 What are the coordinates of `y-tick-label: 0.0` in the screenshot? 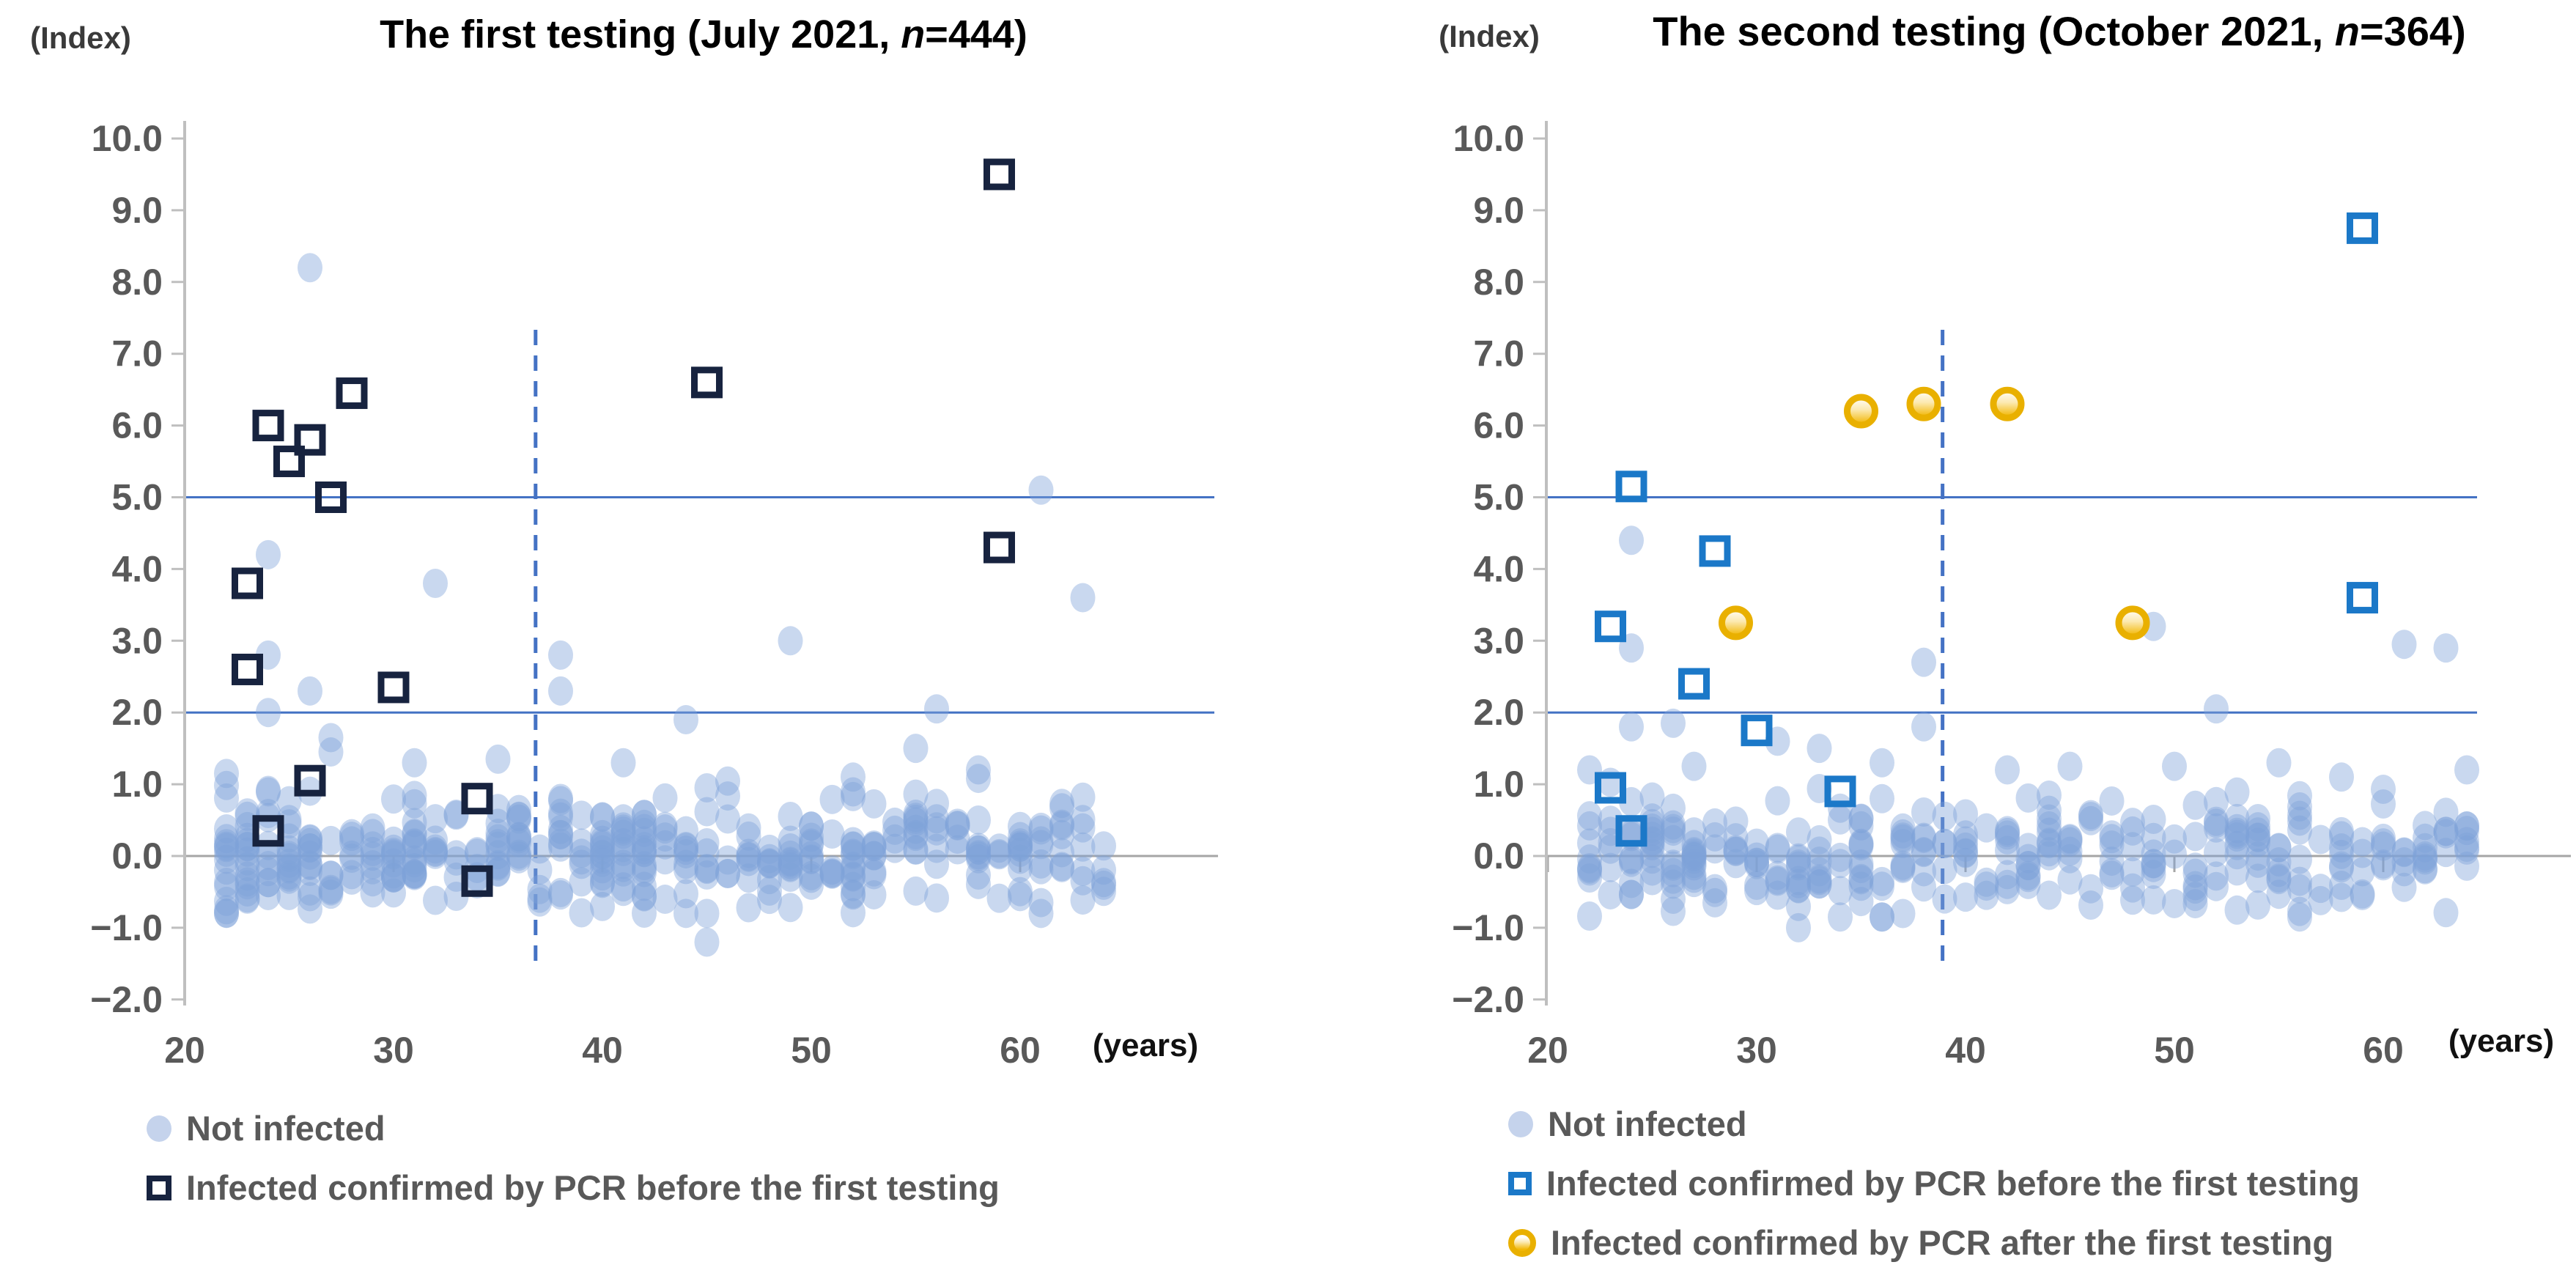 It's located at (1498, 856).